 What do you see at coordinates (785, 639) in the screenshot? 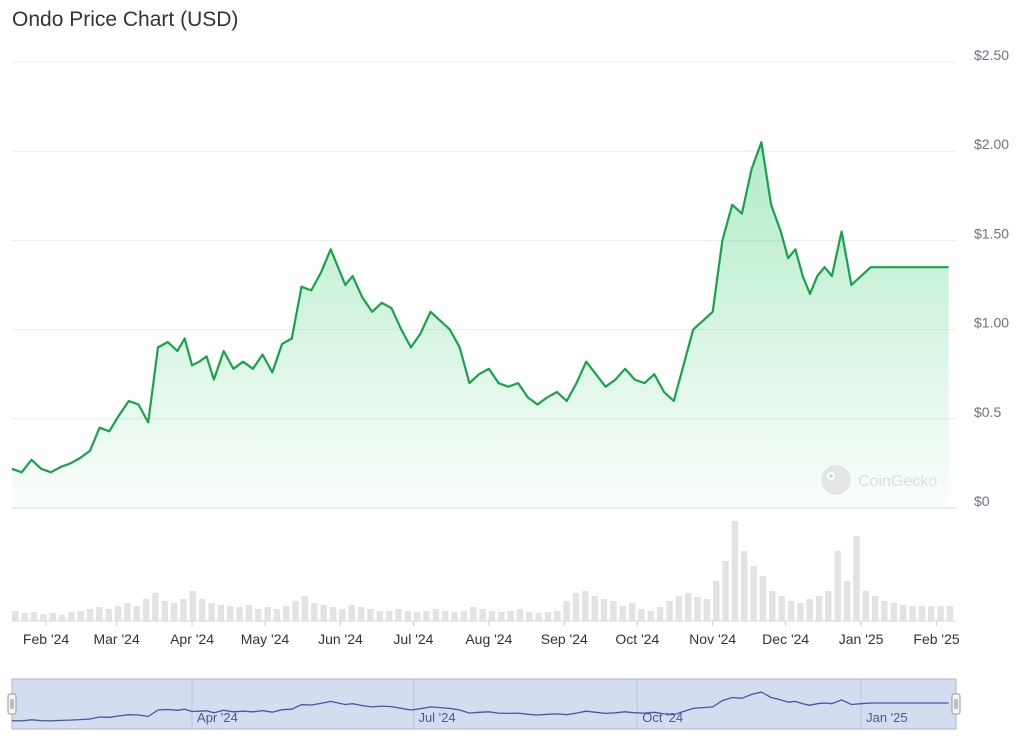
I see `x-tick-label: Dec '24` at bounding box center [785, 639].